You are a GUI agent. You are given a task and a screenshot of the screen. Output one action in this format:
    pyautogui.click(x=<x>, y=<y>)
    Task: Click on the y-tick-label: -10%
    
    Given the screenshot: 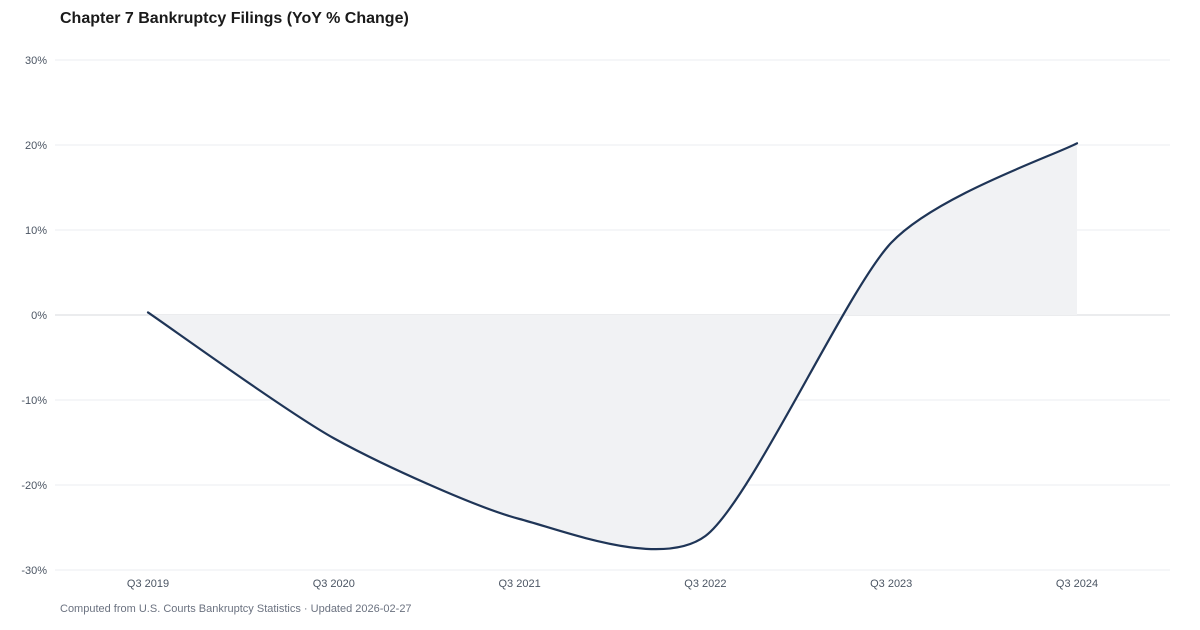 What is the action you would take?
    pyautogui.click(x=34, y=401)
    